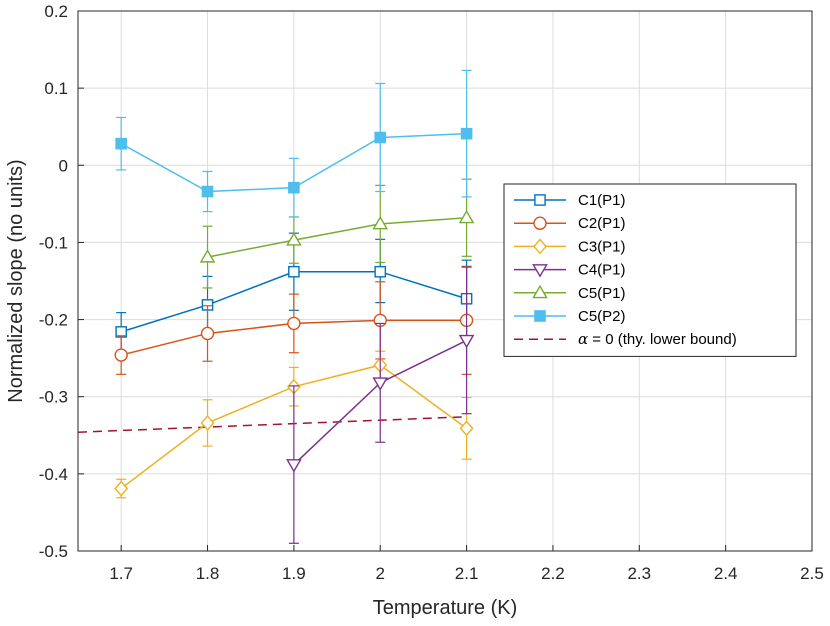  I want to click on x-tick-label: 2.5, so click(812, 573).